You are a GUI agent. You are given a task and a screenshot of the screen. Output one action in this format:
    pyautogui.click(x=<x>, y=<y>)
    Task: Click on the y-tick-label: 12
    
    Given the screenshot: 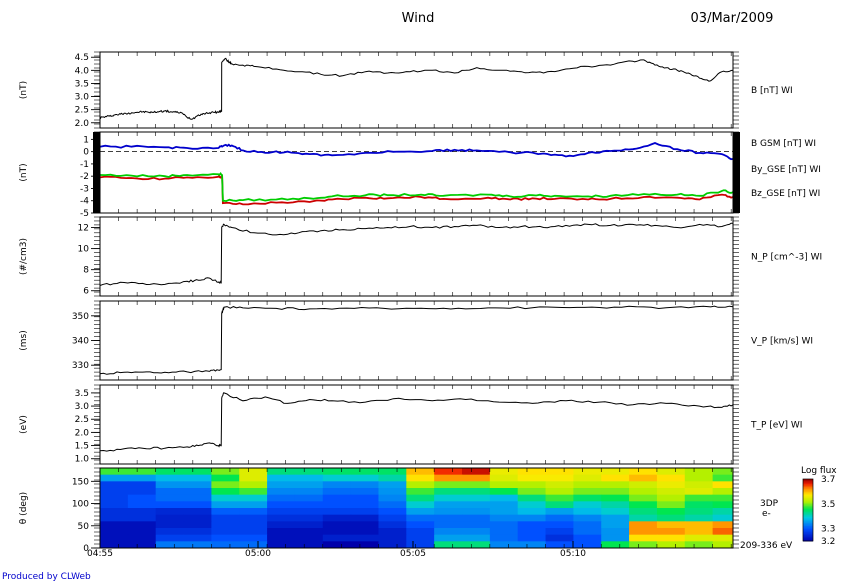 What is the action you would take?
    pyautogui.click(x=83, y=229)
    